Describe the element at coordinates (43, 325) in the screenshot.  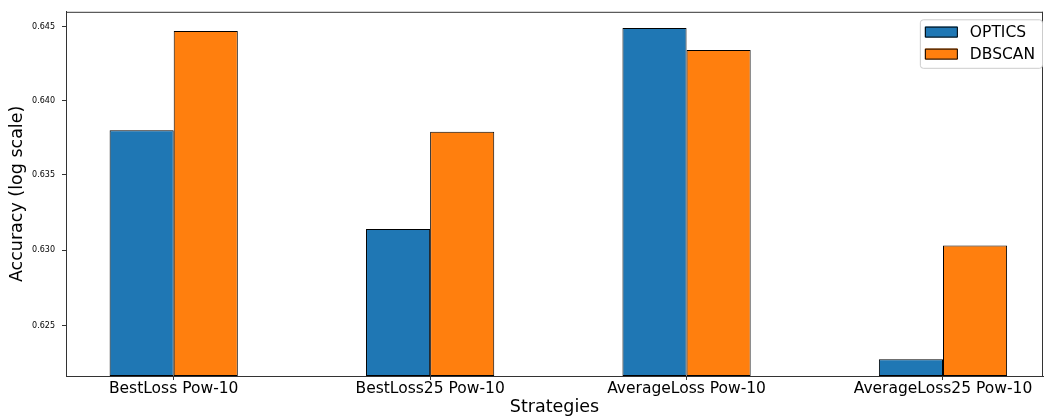
I see `y-tick-label: 0.625` at that location.